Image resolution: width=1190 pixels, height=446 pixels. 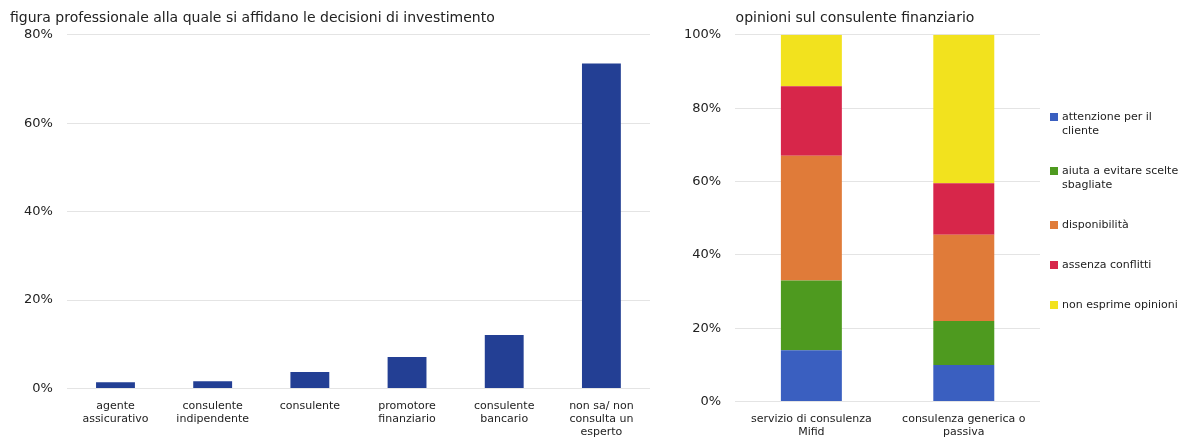 I want to click on chart-title: opinioni sul consulente finanziario, so click(x=855, y=17).